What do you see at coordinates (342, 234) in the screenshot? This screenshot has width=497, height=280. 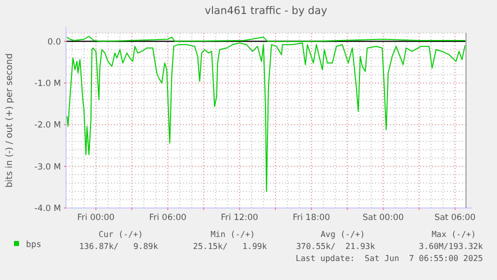 I see `text: Avg (-/+)` at bounding box center [342, 234].